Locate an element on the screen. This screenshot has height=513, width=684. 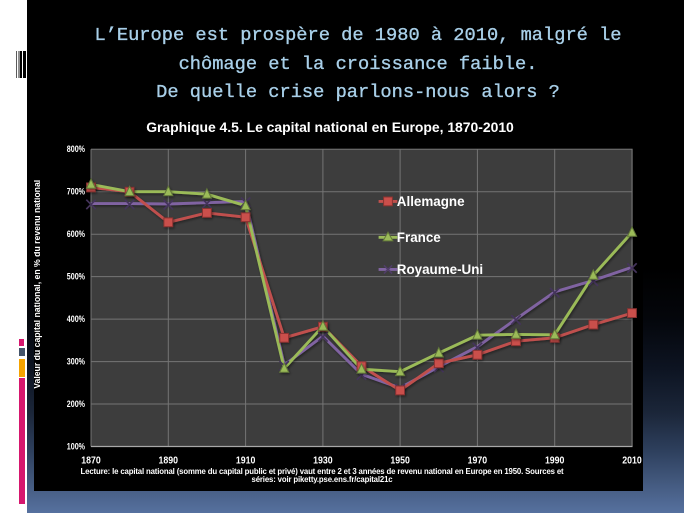
svg-text: 600% is located at coordinates (76, 234).